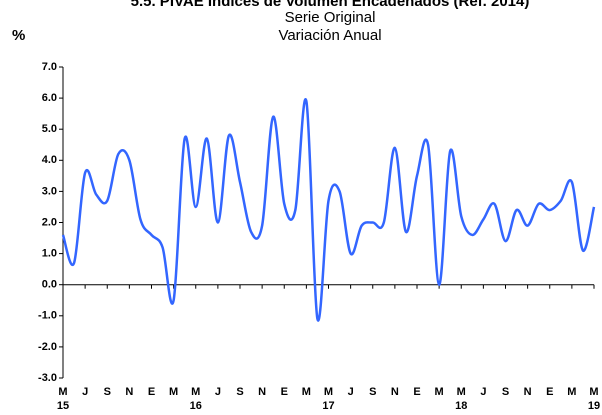  What do you see at coordinates (47, 316) in the screenshot?
I see `y-tick-label: -1.0` at bounding box center [47, 316].